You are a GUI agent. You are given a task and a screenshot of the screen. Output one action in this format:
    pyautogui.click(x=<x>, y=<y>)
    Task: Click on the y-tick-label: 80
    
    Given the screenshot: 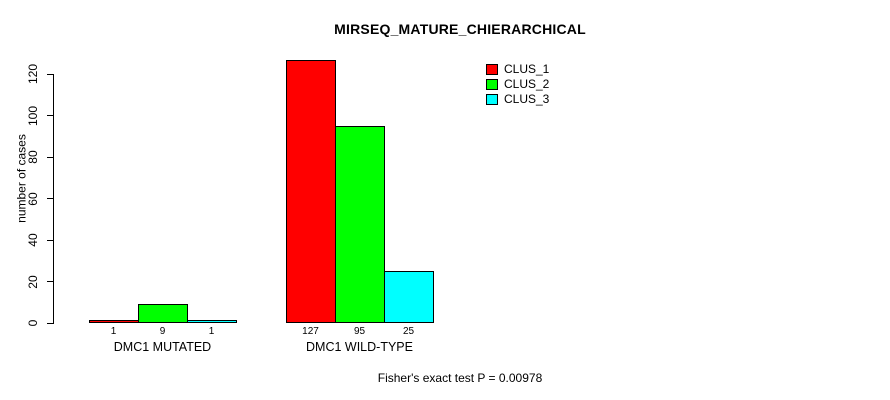 What is the action you would take?
    pyautogui.click(x=33, y=157)
    